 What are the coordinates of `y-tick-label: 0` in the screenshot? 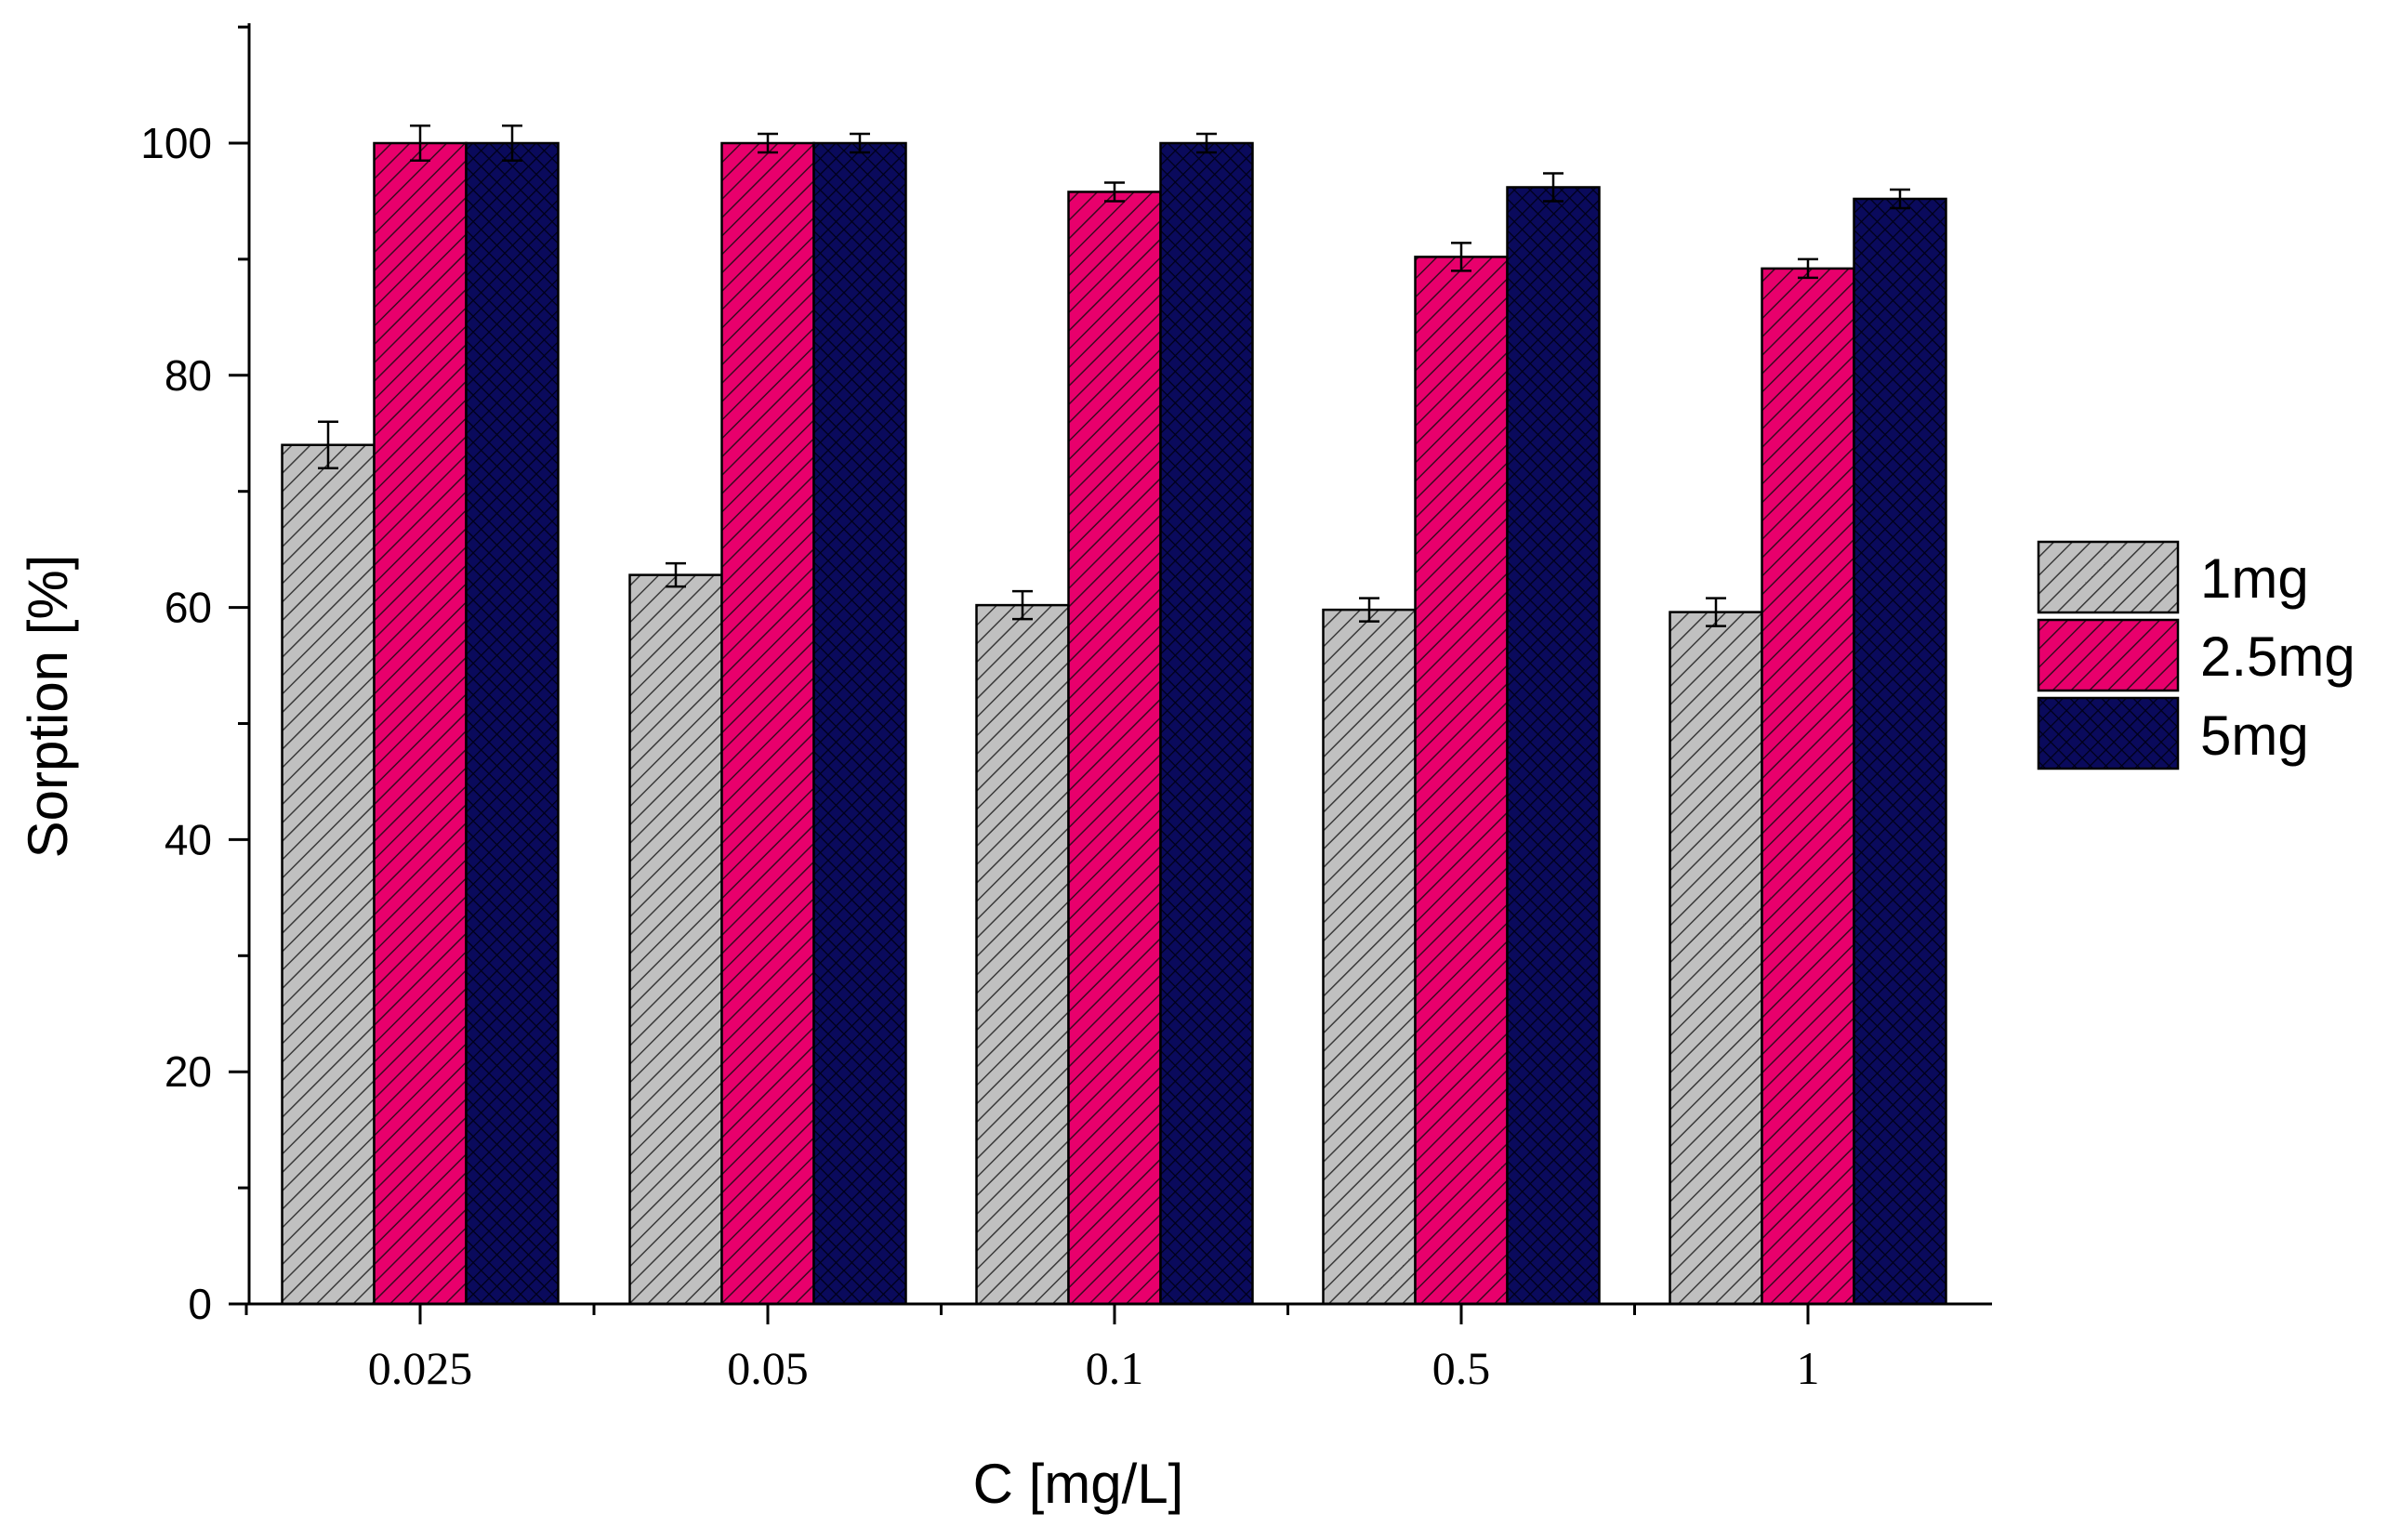 It's located at (200, 1304).